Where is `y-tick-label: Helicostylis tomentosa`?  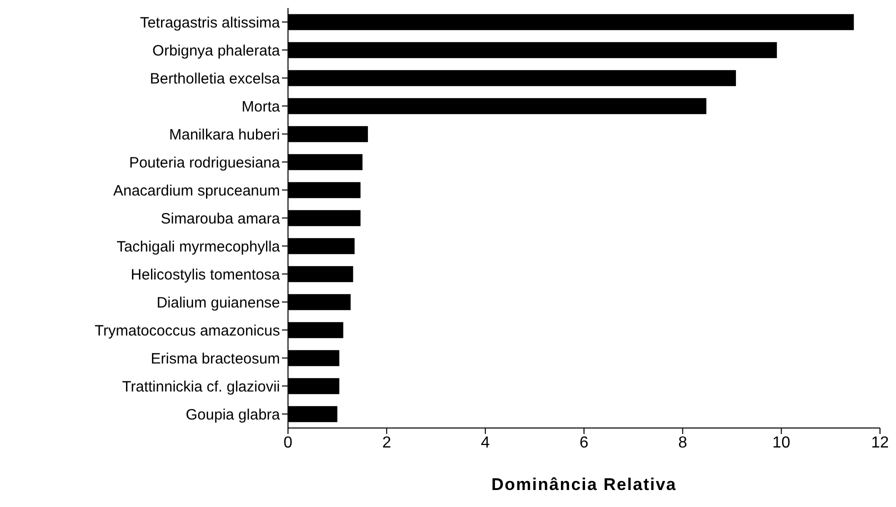
y-tick-label: Helicostylis tomentosa is located at coordinates (205, 275).